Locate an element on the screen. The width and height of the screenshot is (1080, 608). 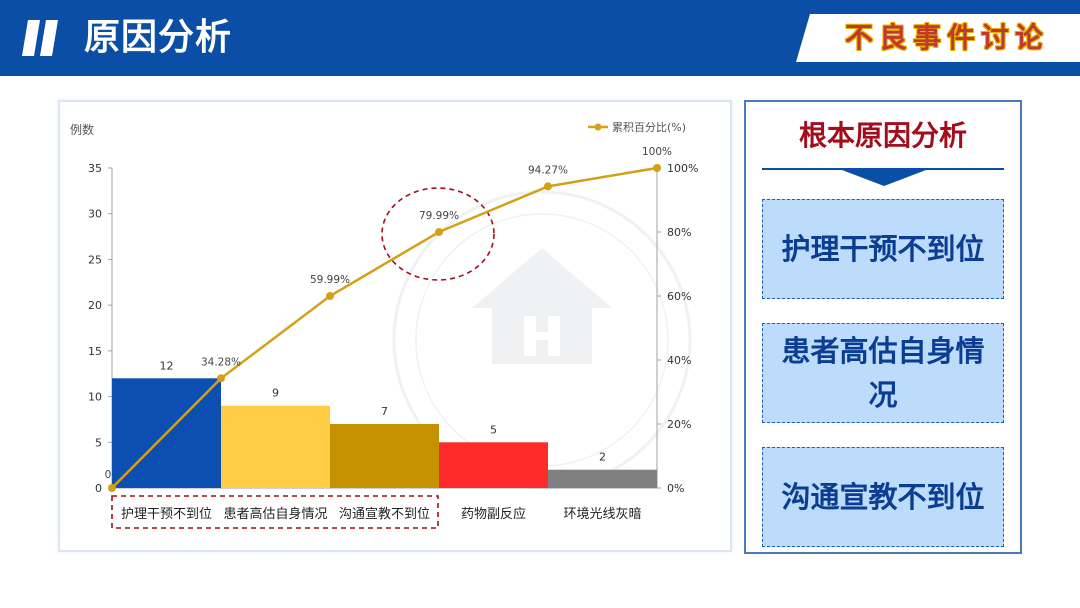
chart-legend: 累积百分比(%) is located at coordinates (637, 127).